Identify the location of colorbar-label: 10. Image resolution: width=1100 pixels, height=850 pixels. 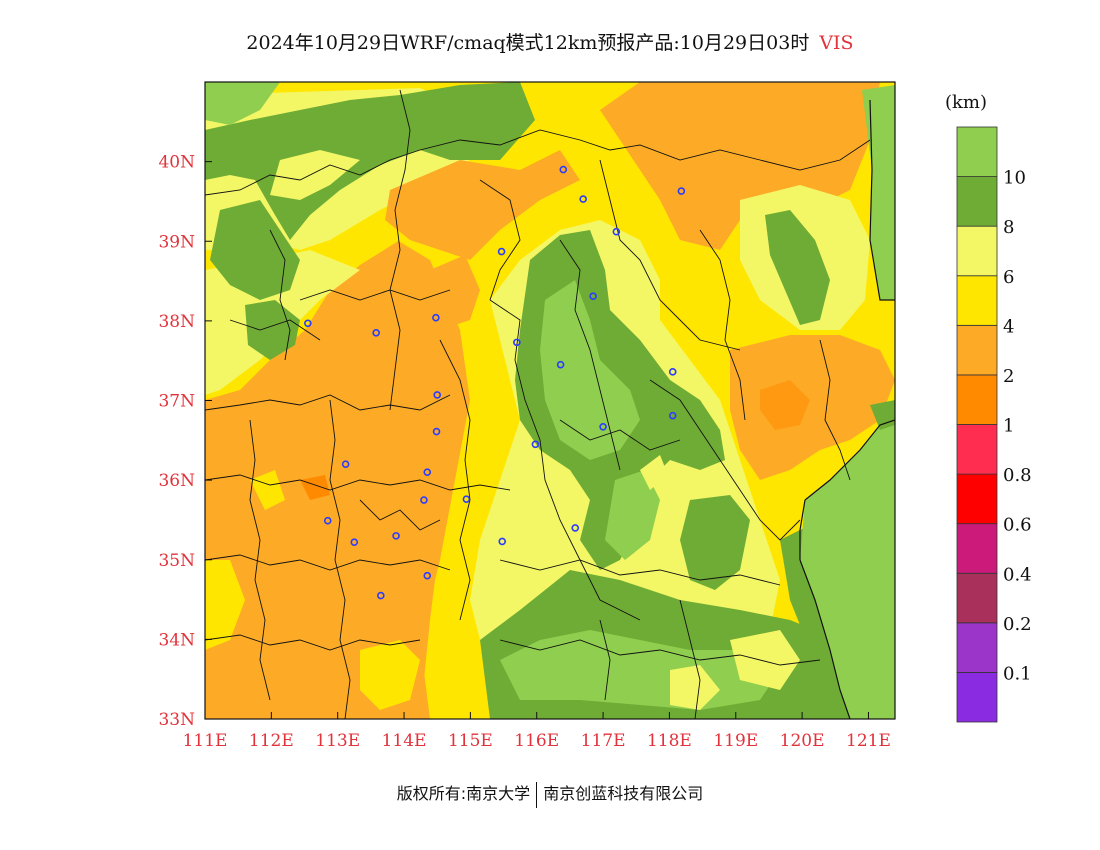
(1014, 178).